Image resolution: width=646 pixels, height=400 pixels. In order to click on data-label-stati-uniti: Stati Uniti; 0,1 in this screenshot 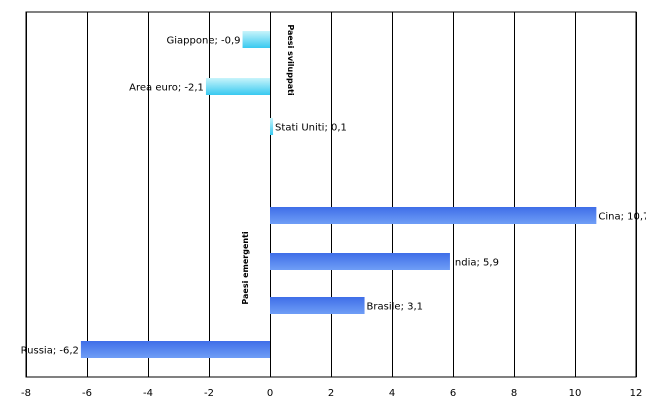, I will do `click(311, 128)`.